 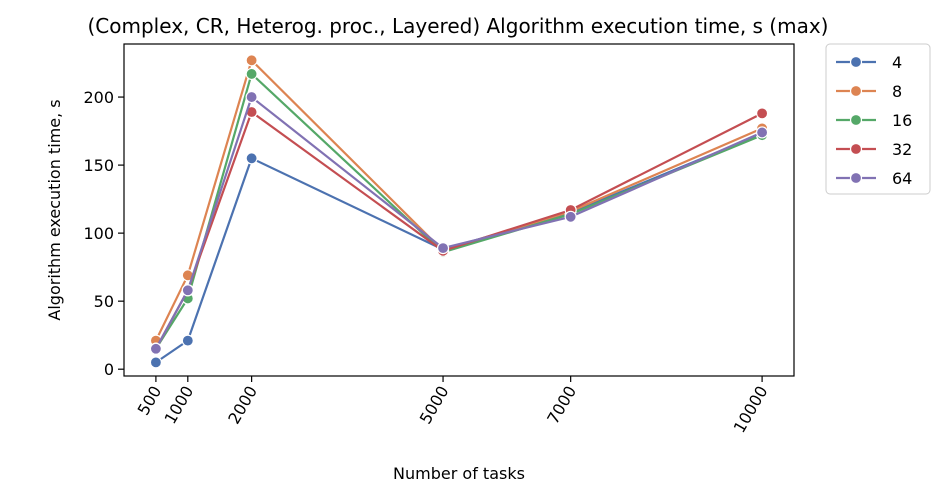 What do you see at coordinates (178, 405) in the screenshot?
I see `x-tick-label: 1000` at bounding box center [178, 405].